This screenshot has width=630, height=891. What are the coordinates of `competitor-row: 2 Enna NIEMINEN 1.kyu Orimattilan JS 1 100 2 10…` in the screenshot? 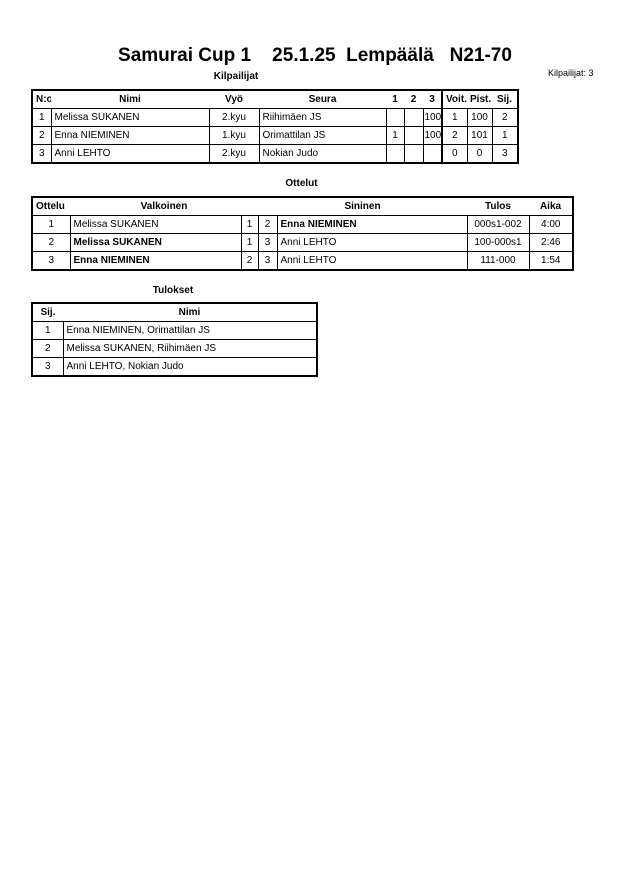 It's located at (275, 135).